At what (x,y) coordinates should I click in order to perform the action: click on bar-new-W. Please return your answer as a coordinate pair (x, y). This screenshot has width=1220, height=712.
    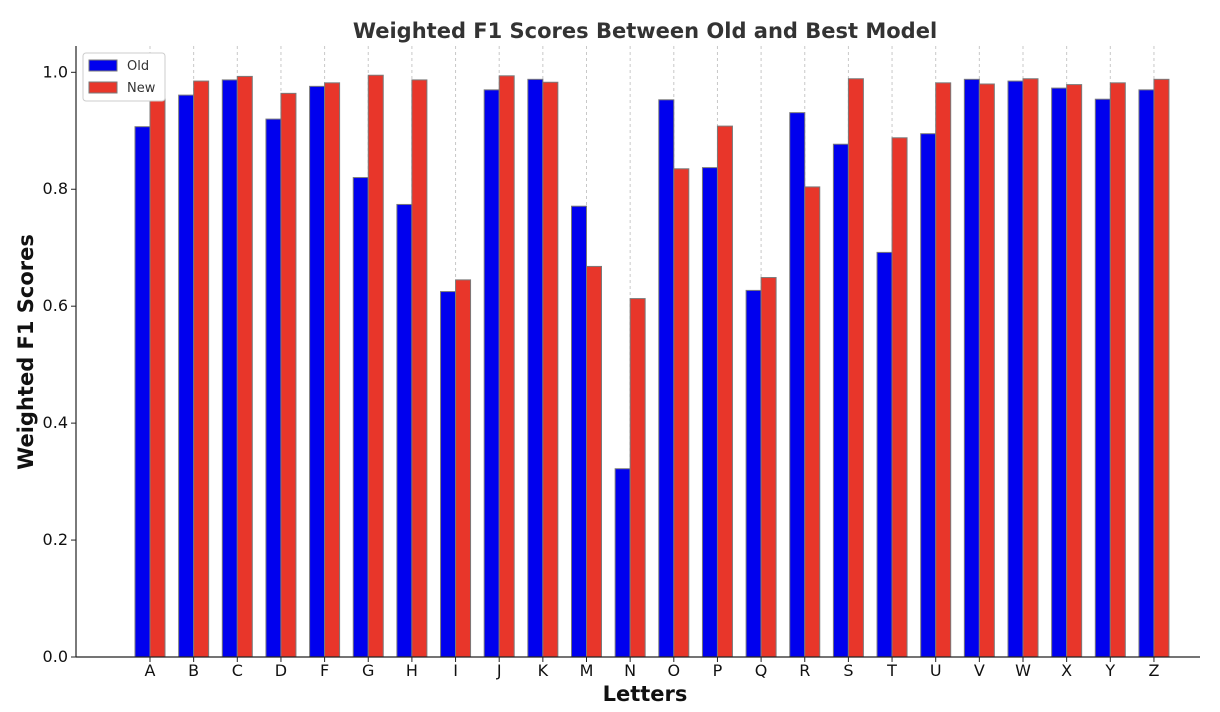
    Looking at the image, I should click on (1030, 368).